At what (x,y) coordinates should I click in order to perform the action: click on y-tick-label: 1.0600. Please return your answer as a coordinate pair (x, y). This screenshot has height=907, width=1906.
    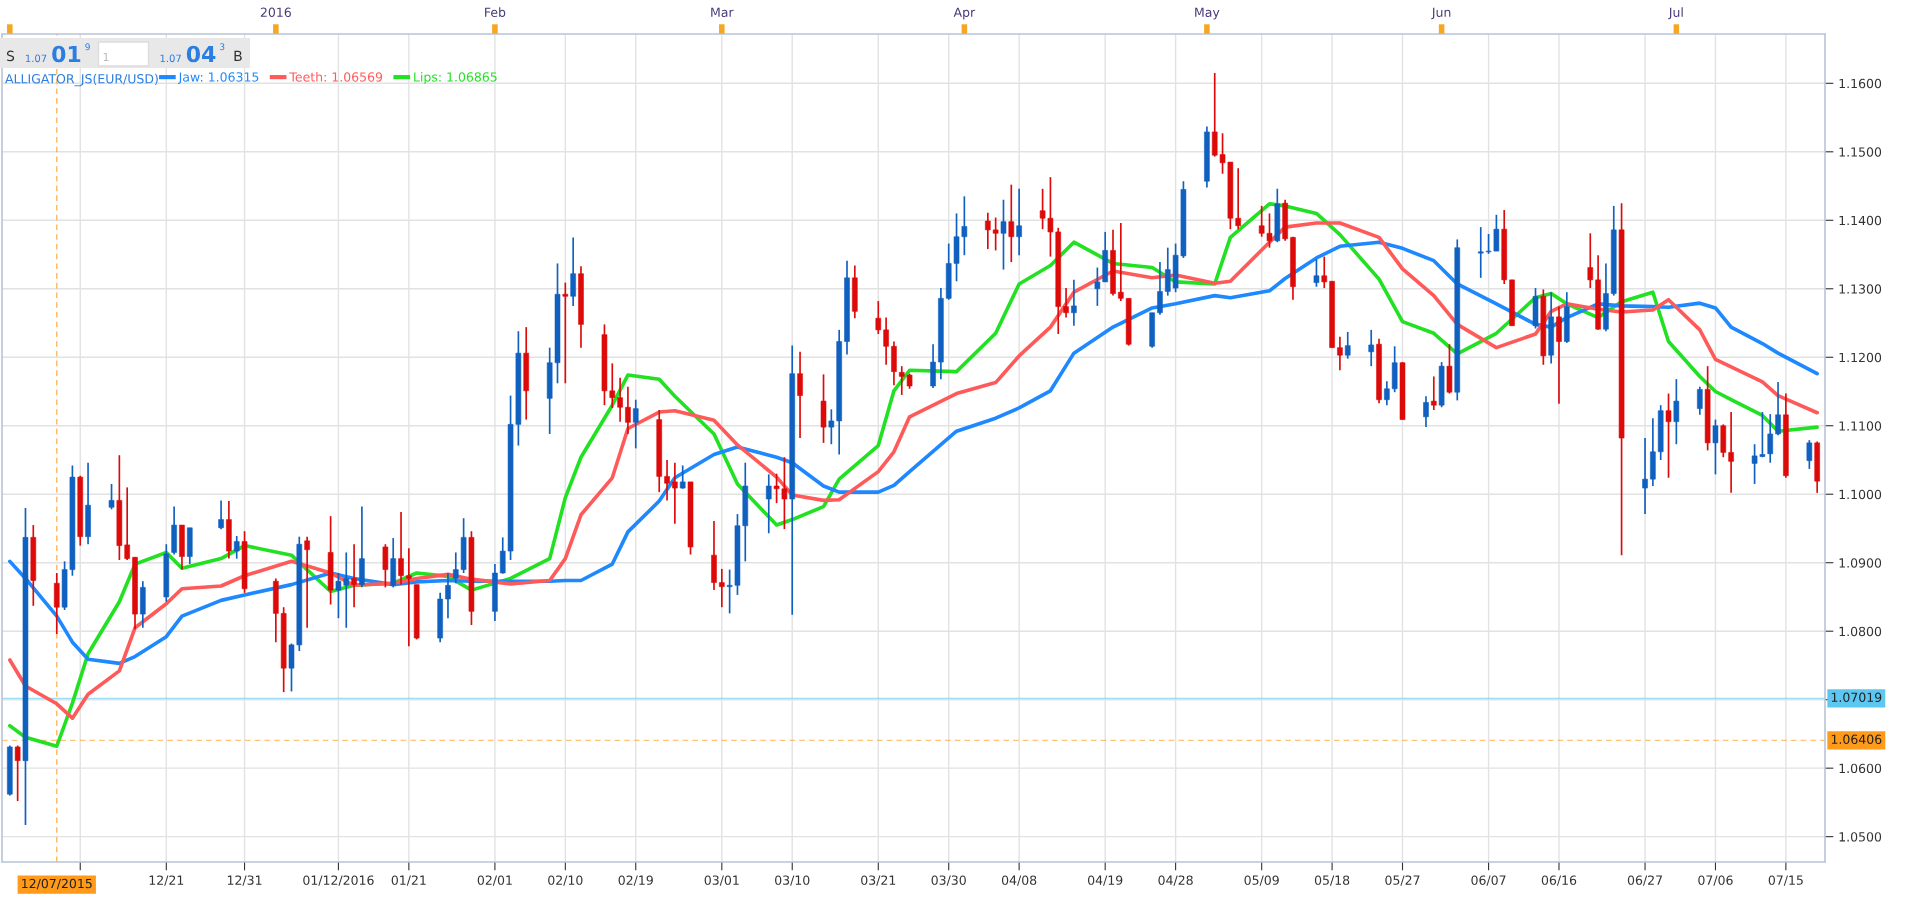
    Looking at the image, I should click on (1860, 768).